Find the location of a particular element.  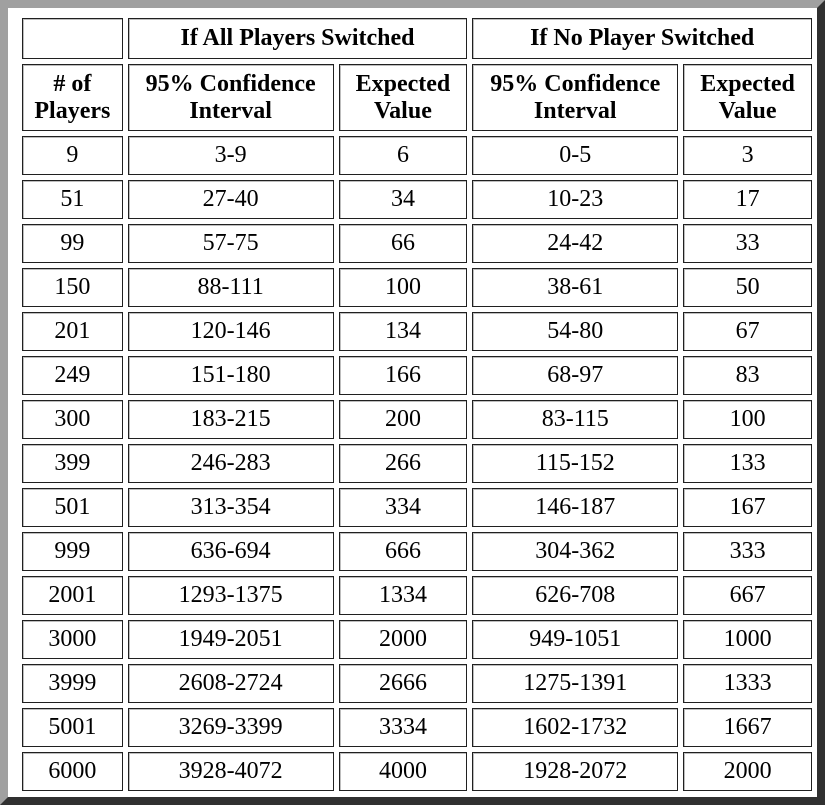

cell-players: 249 is located at coordinates (72, 375).